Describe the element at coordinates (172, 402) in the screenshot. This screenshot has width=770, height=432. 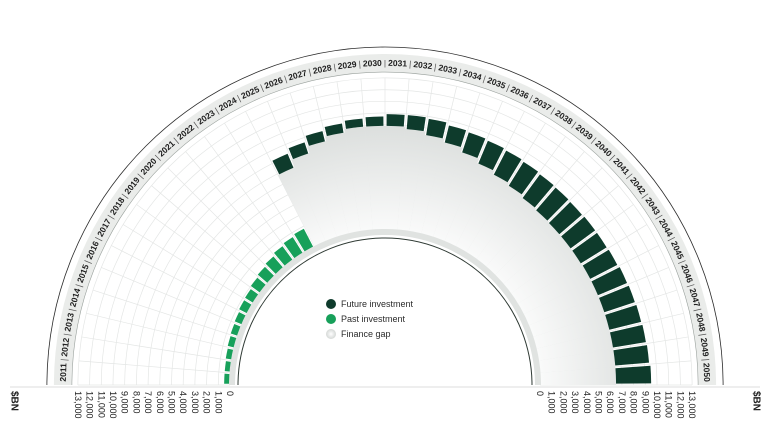
I see `left-axis-tick: 5,000` at that location.